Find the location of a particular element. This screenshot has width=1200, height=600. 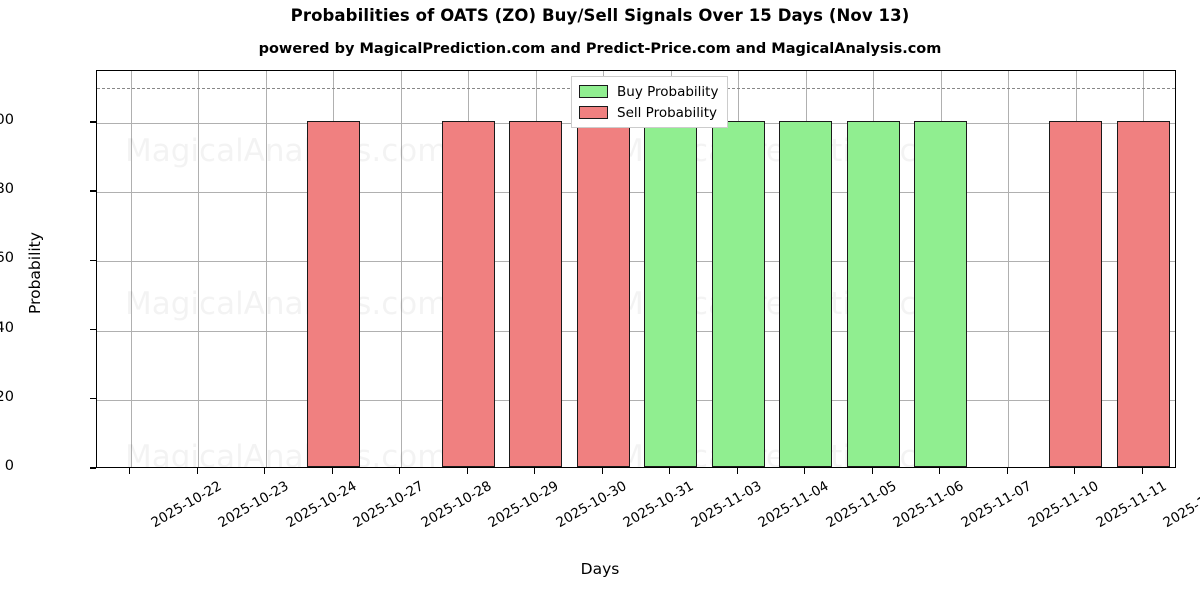

legend-label: Buy Probability is located at coordinates (668, 91).